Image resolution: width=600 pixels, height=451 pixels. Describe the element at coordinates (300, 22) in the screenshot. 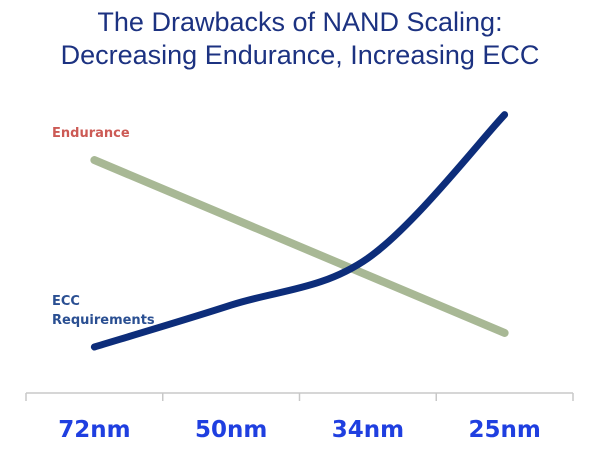

I see `title-line-1: The Drawbacks of NAND Scaling:` at that location.